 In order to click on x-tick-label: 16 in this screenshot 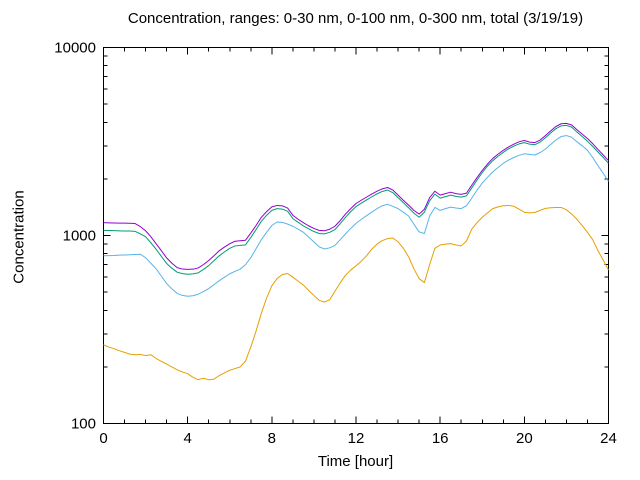, I will do `click(440, 438)`.